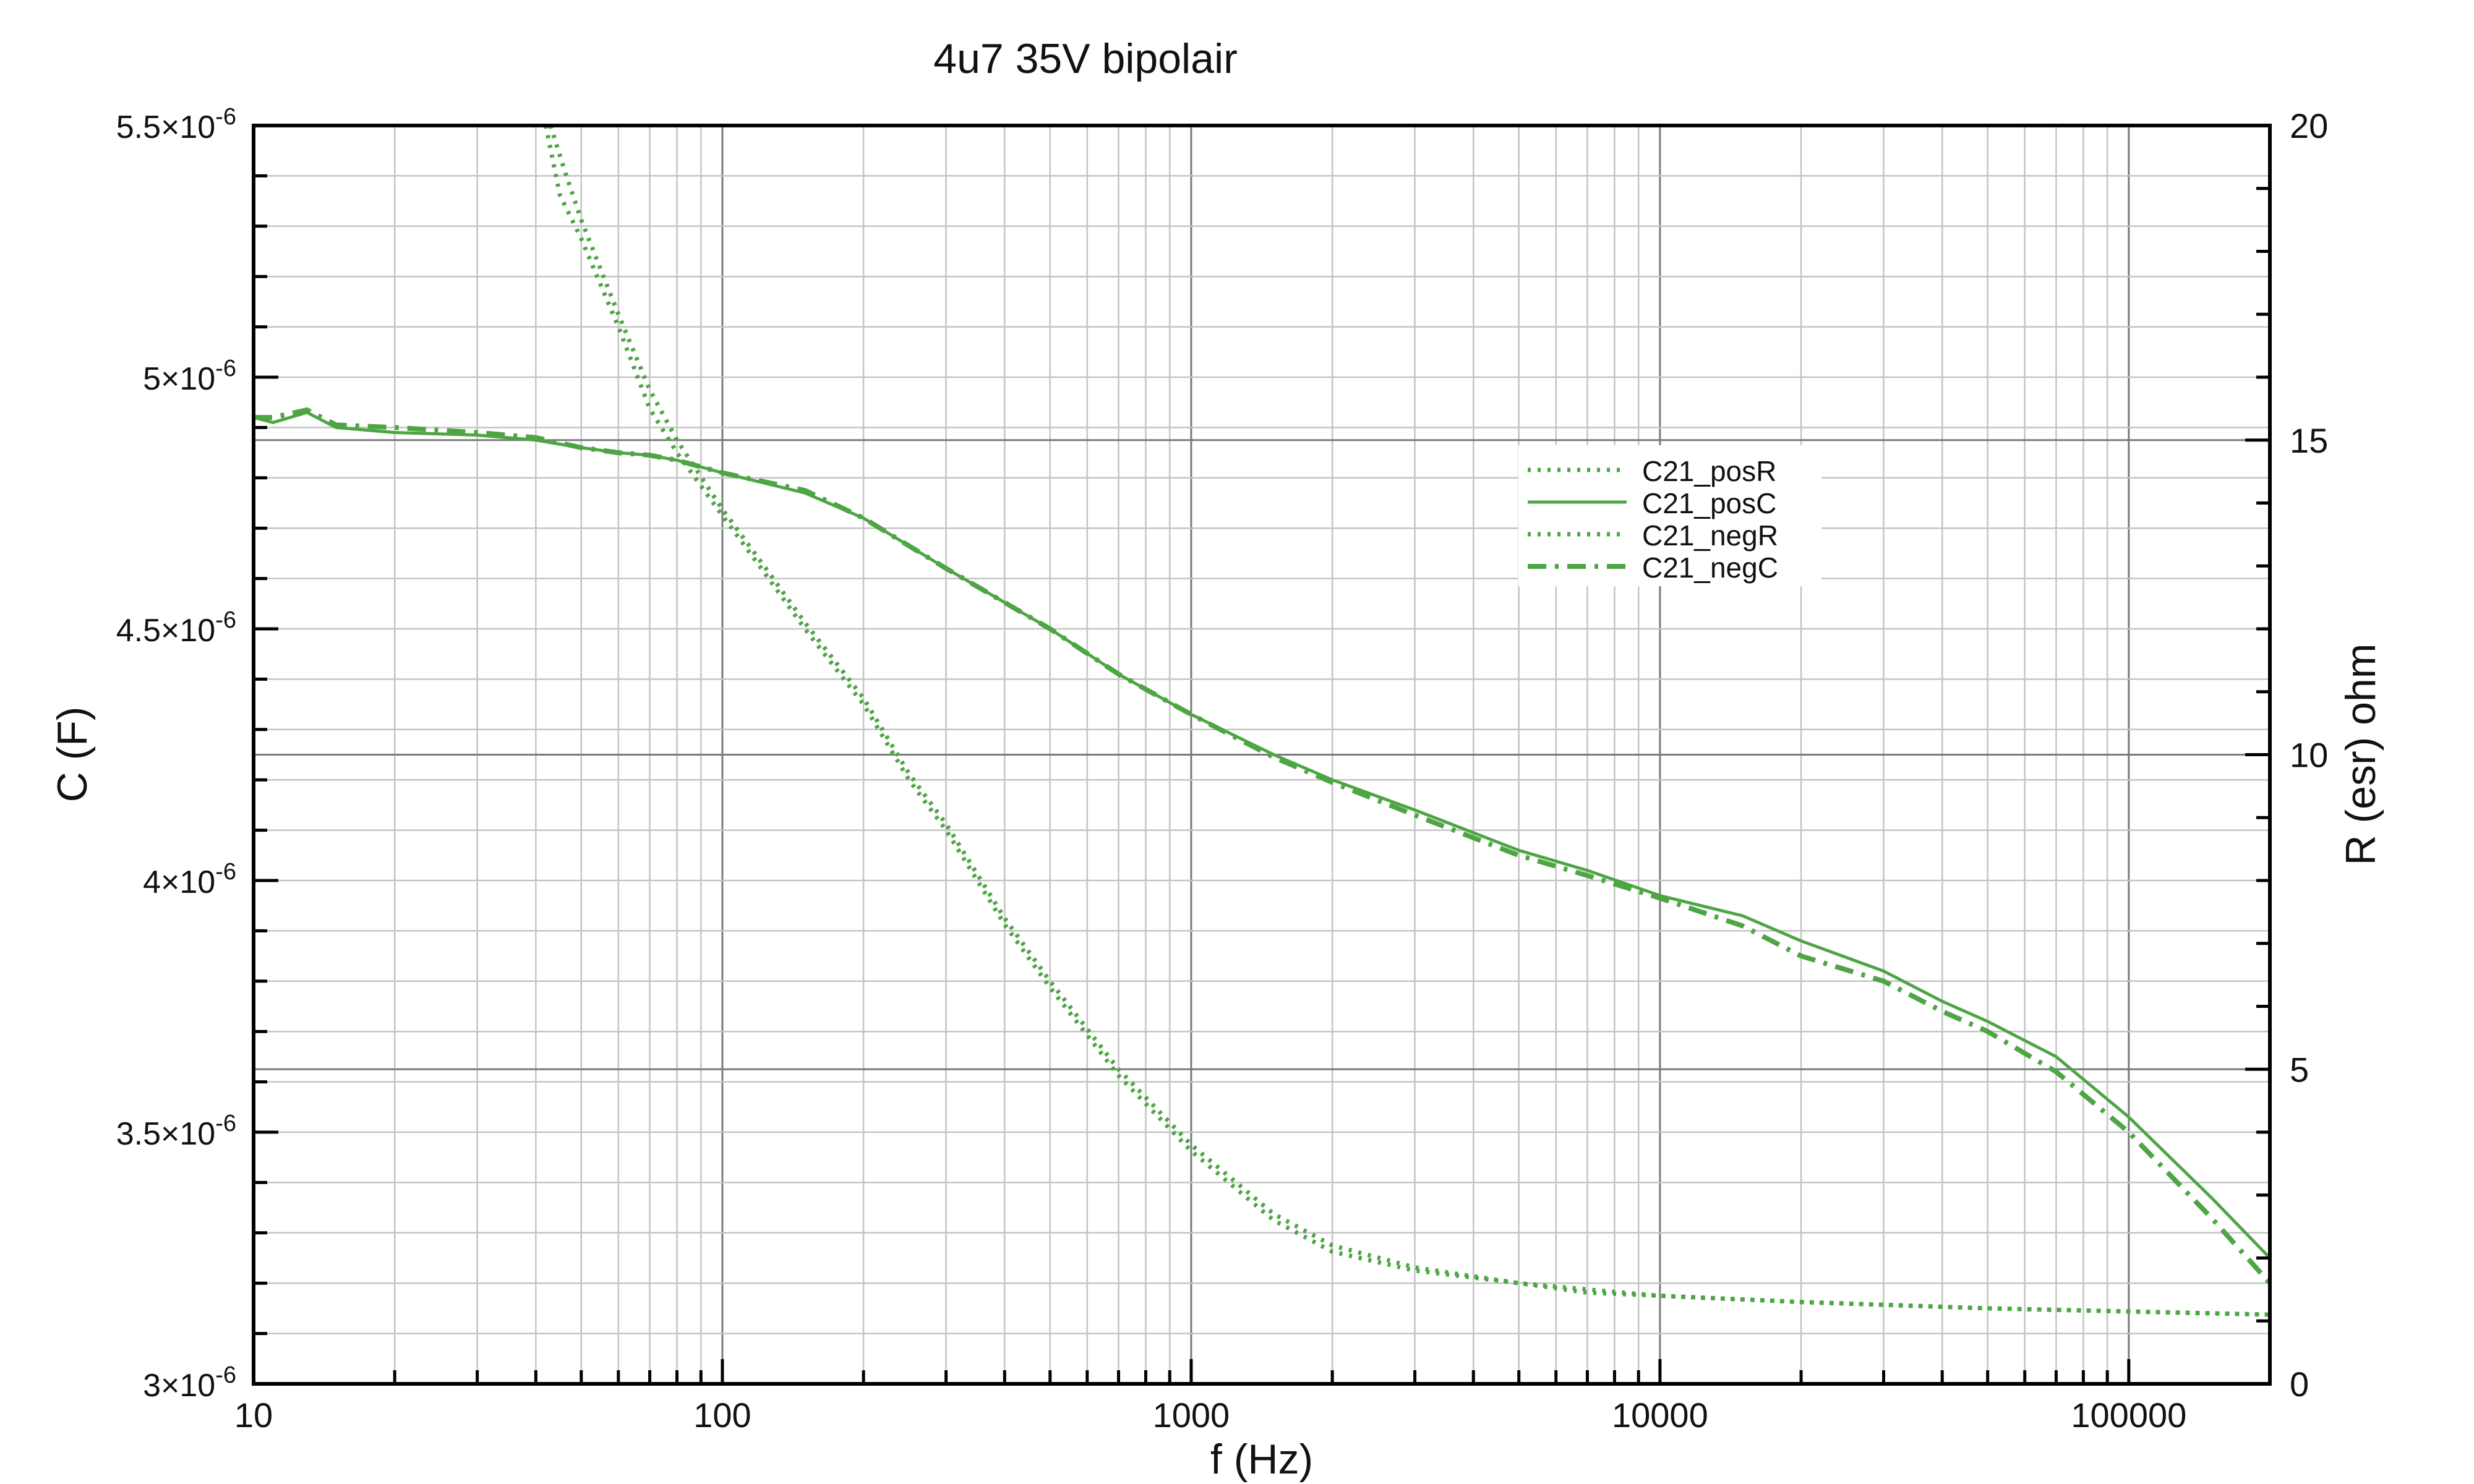 The width and height of the screenshot is (2474, 1484). I want to click on y-right-tick-label: 20, so click(2309, 125).